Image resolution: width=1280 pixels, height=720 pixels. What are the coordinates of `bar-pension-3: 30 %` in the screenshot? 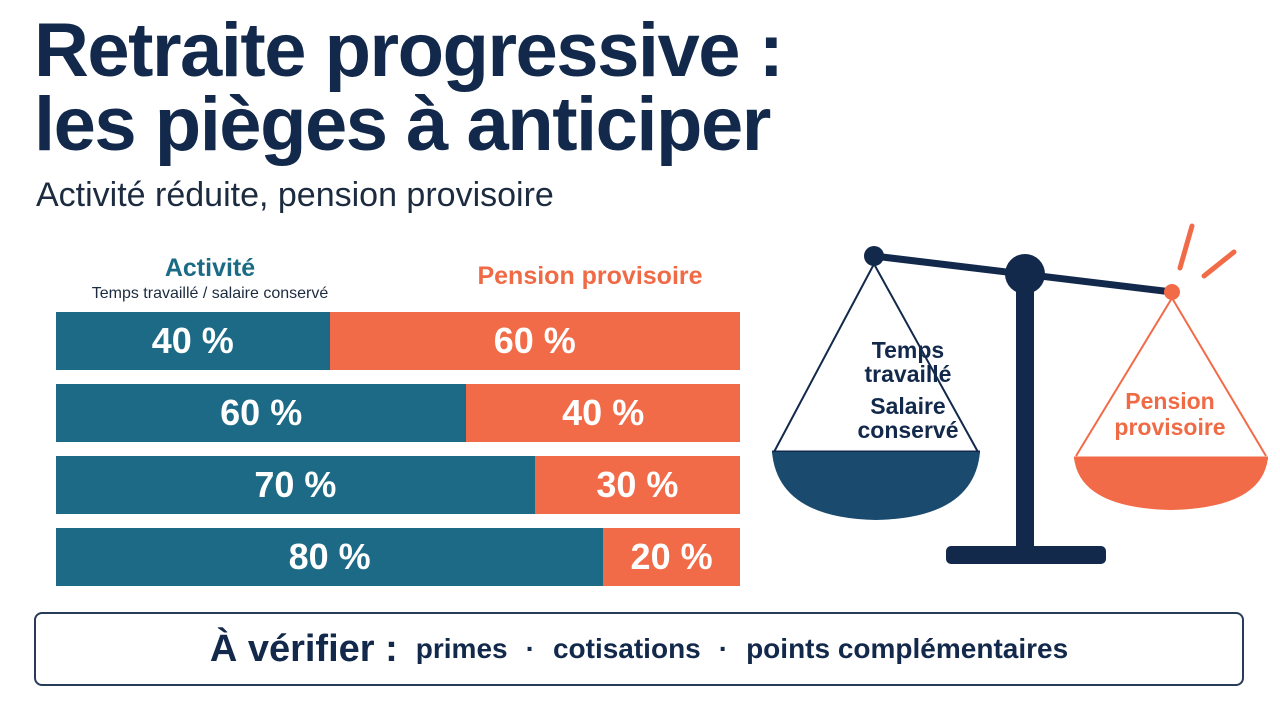 It's located at (637, 485).